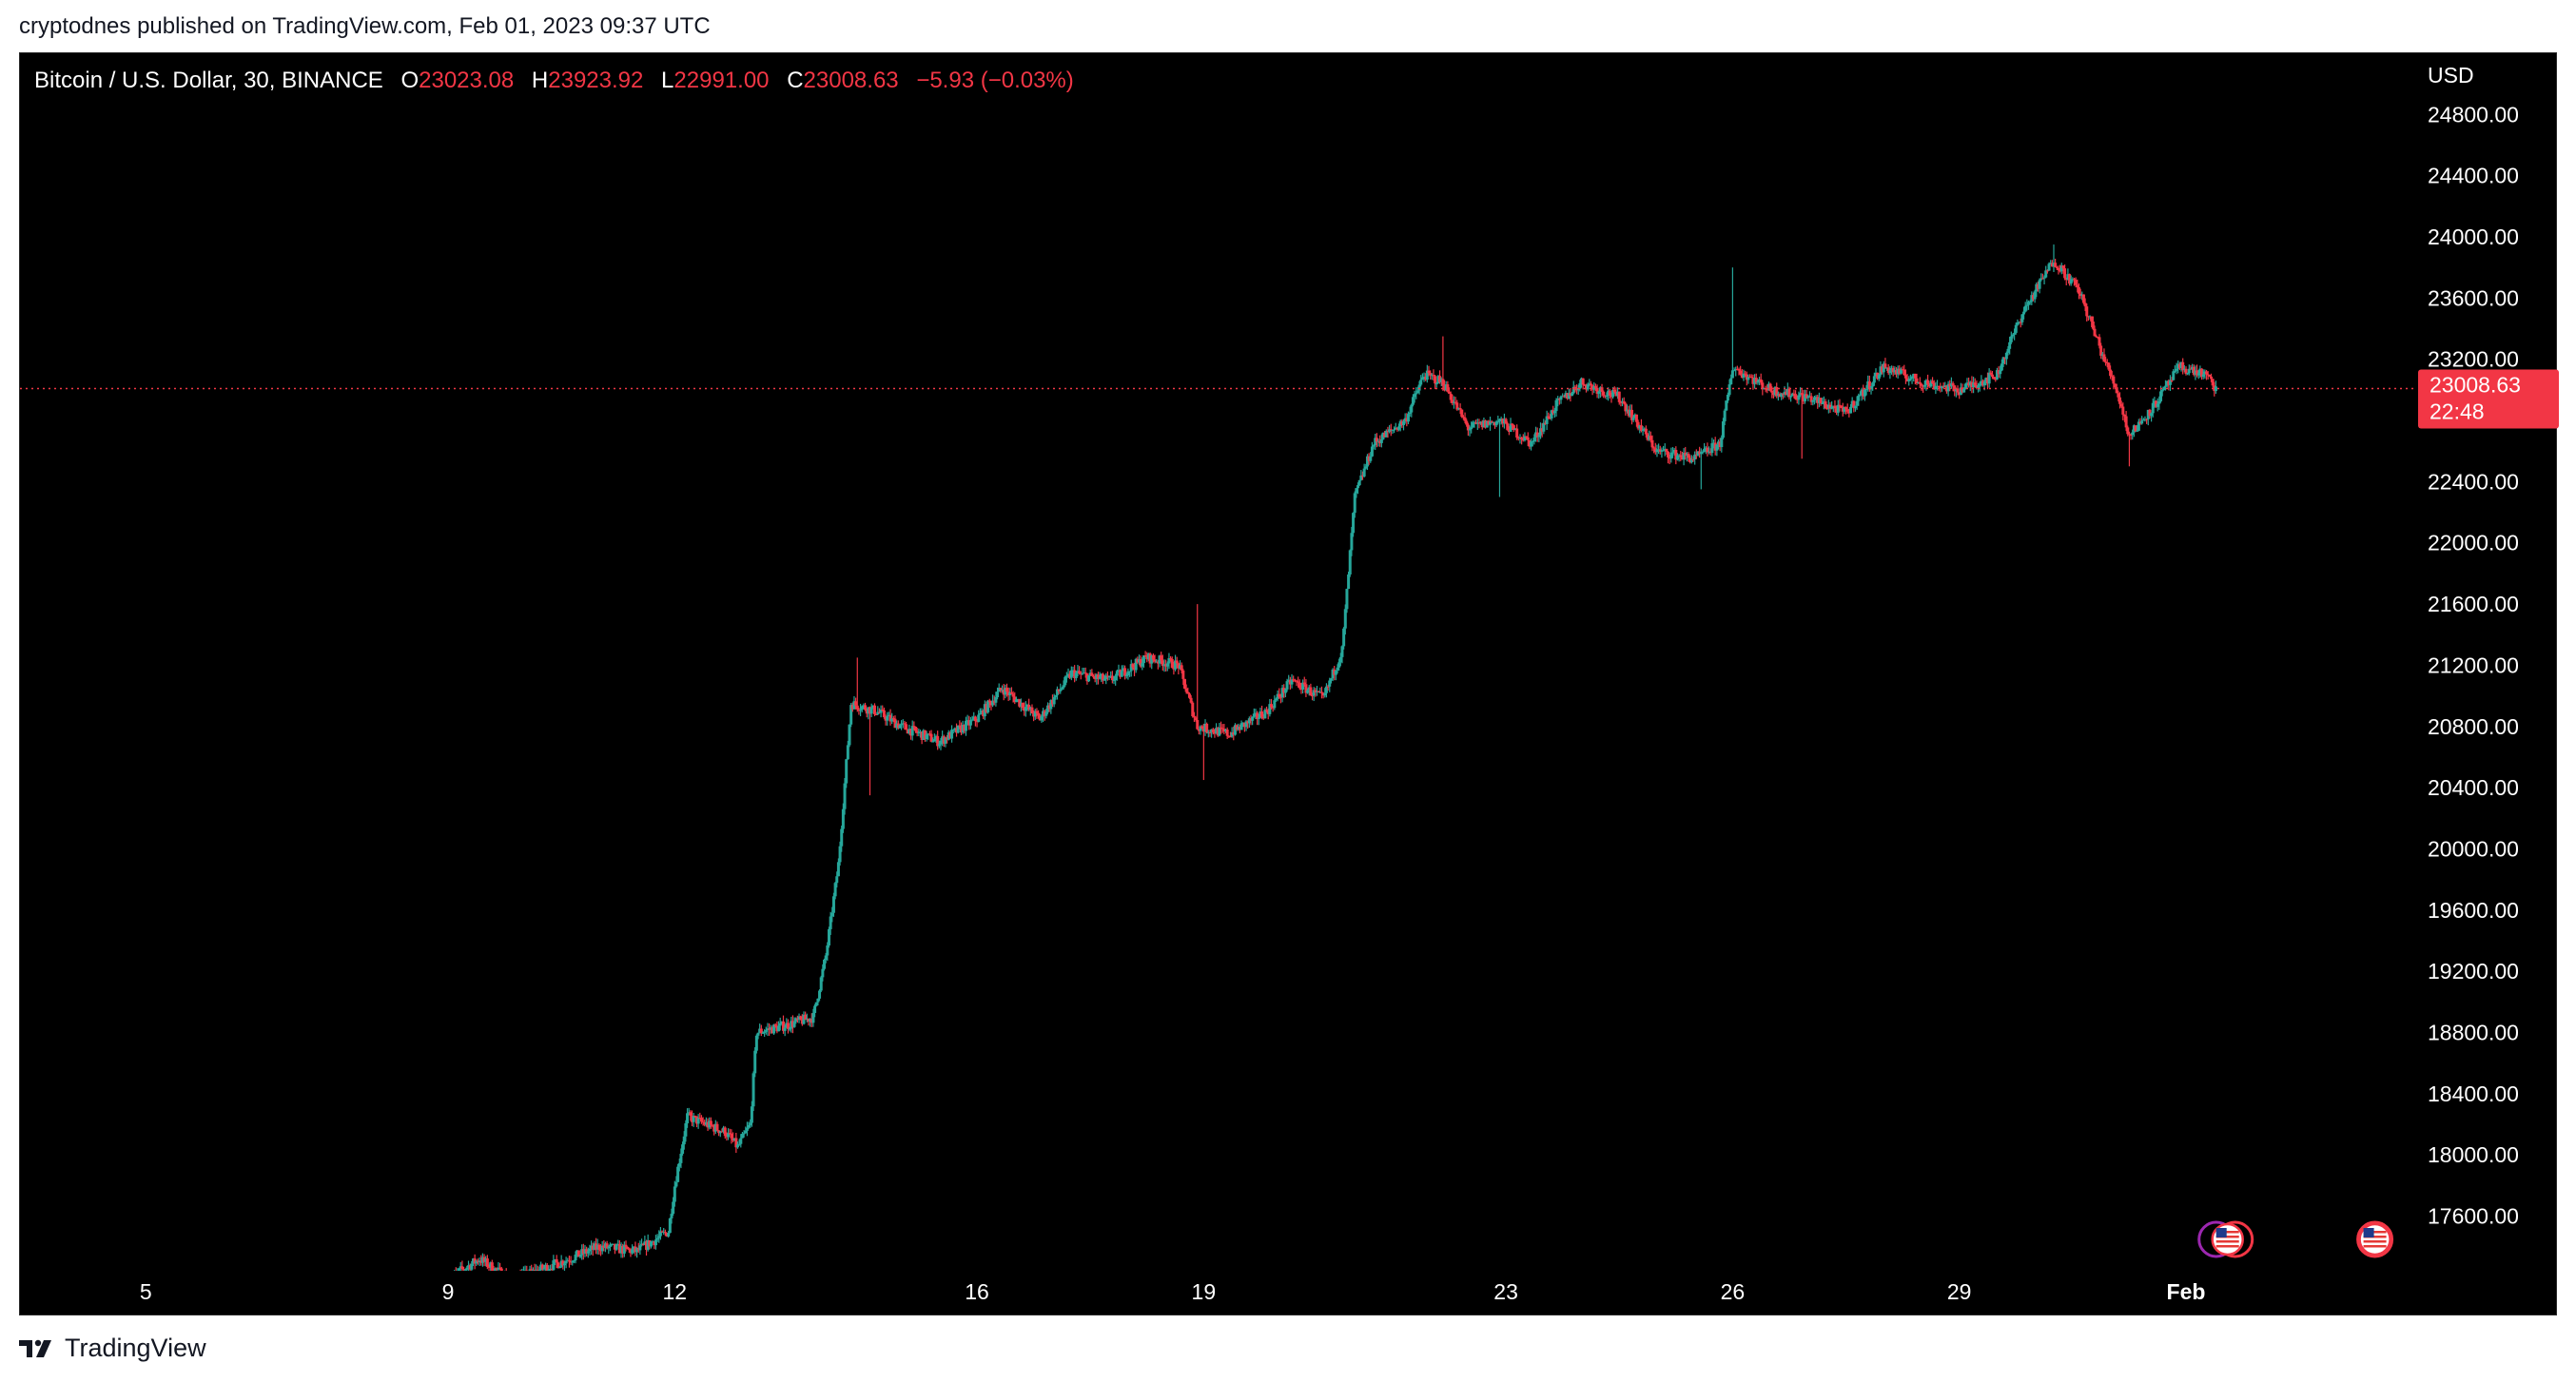 The width and height of the screenshot is (2576, 1383). I want to click on close-label: C, so click(796, 80).